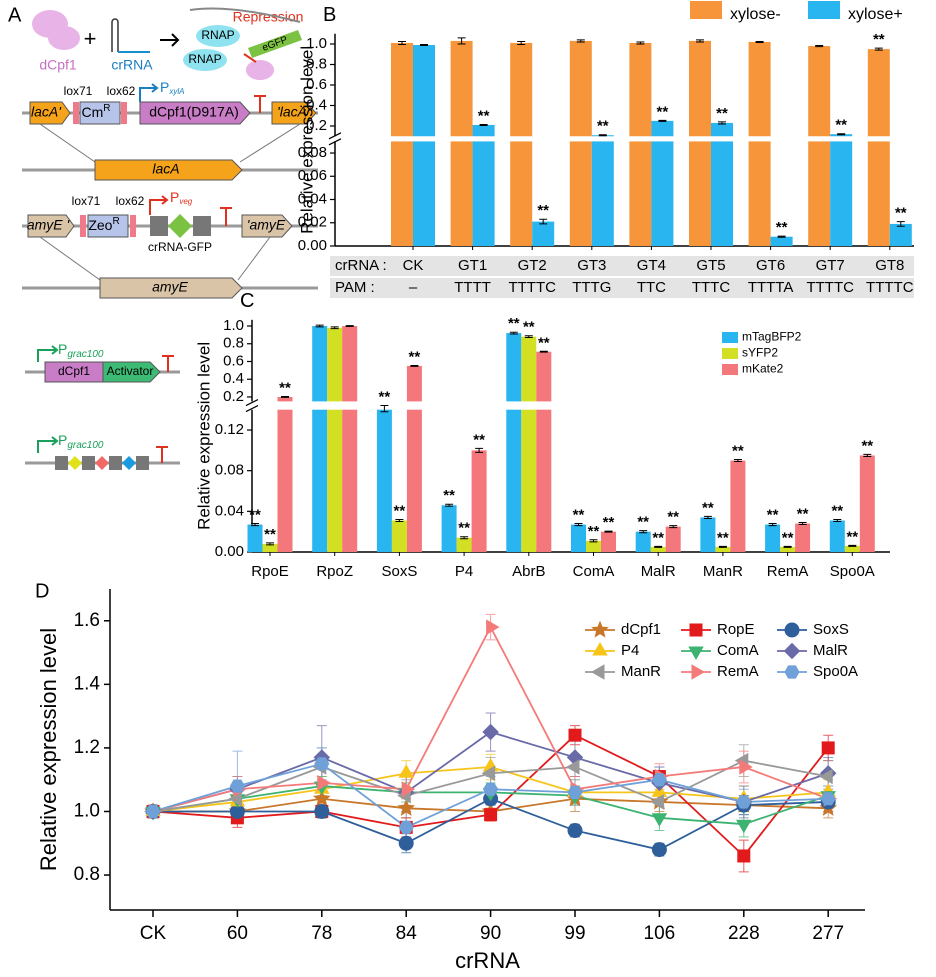 This screenshot has width=936, height=977. What do you see at coordinates (46, 112) in the screenshot?
I see `label: lacA'` at bounding box center [46, 112].